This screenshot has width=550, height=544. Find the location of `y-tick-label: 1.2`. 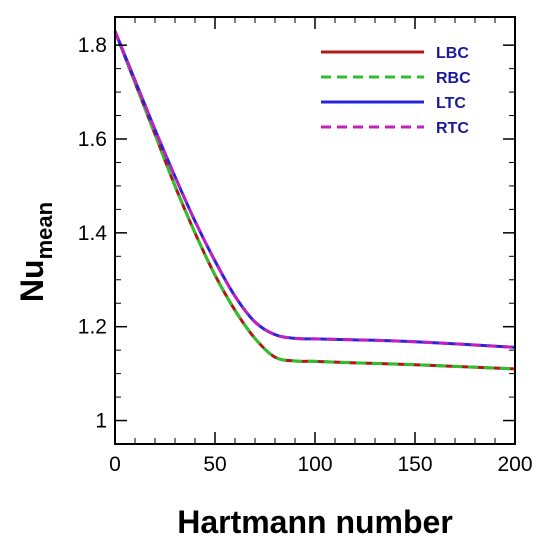

y-tick-label: 1.2 is located at coordinates (92, 327).